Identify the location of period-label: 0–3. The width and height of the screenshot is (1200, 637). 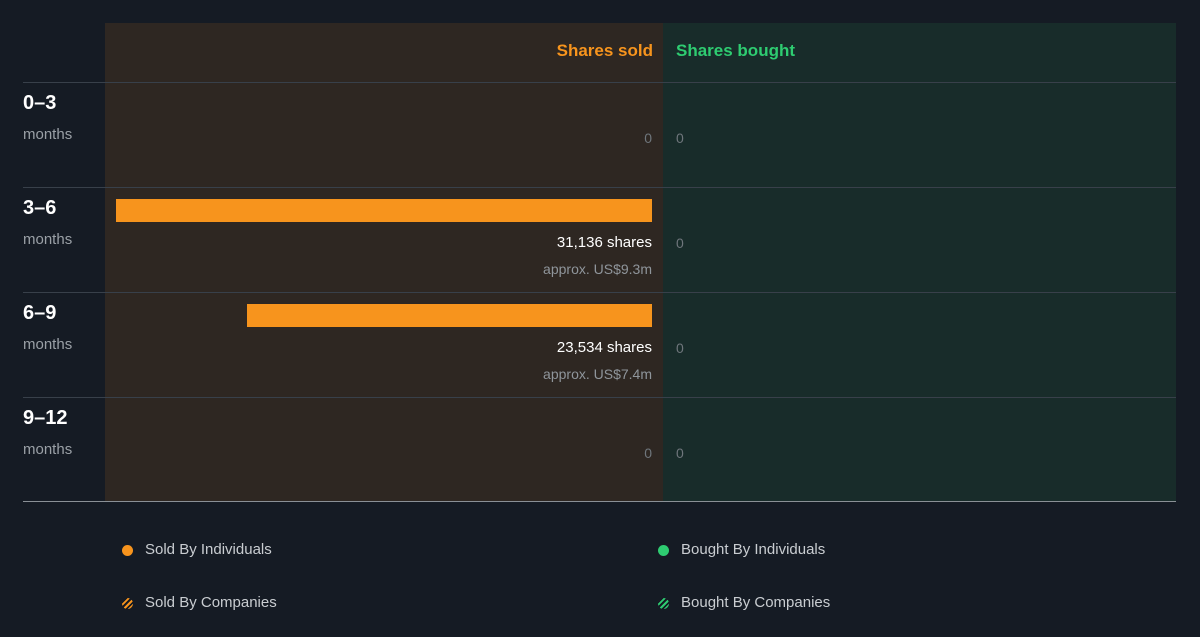
(40, 103).